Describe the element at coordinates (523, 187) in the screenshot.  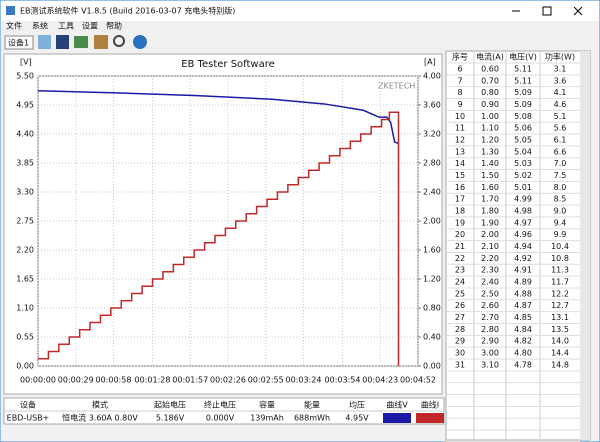
I see `table-cell: 5.01` at that location.